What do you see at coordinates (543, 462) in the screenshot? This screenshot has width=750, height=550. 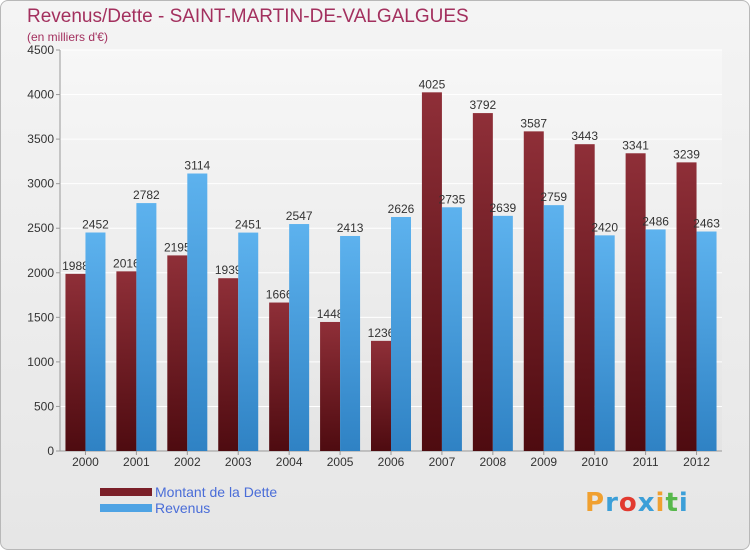 I see `x-tick-label: 2009` at bounding box center [543, 462].